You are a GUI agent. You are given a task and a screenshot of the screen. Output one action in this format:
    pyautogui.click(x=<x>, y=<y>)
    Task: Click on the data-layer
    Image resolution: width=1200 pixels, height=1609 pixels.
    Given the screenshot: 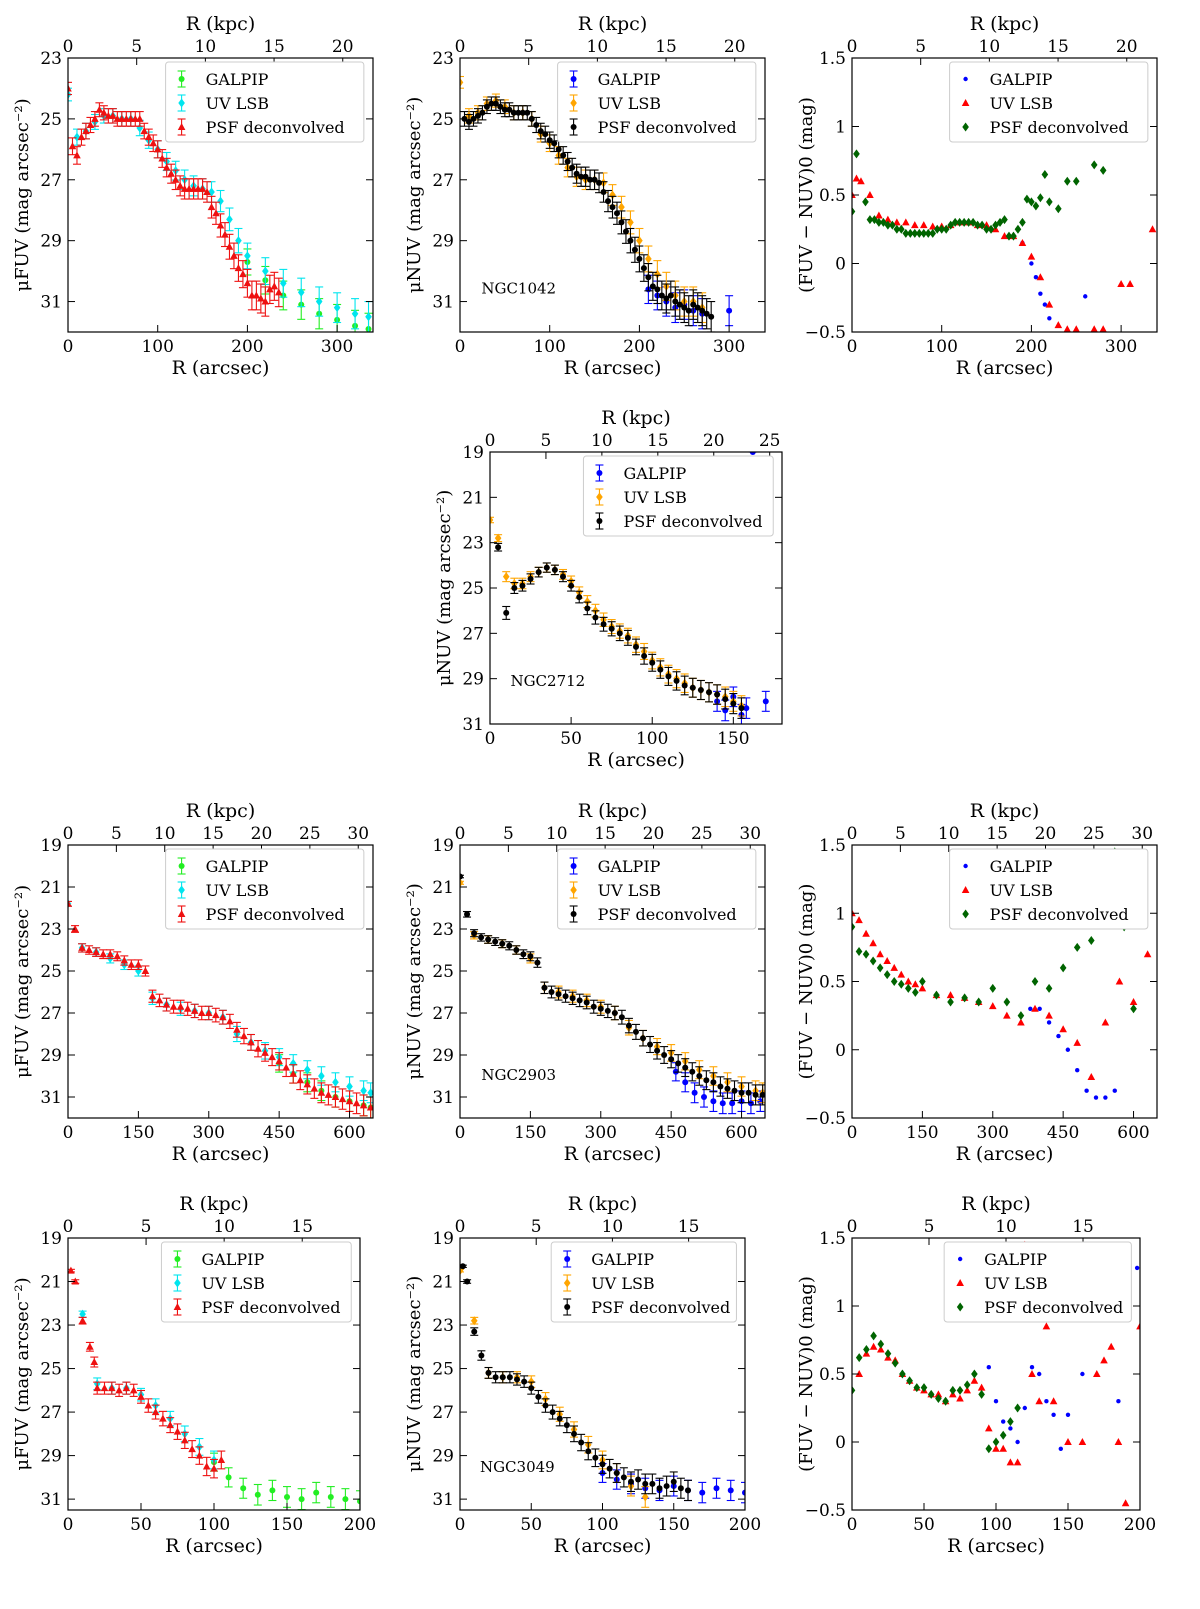 What is the action you would take?
    pyautogui.click(x=220, y=206)
    